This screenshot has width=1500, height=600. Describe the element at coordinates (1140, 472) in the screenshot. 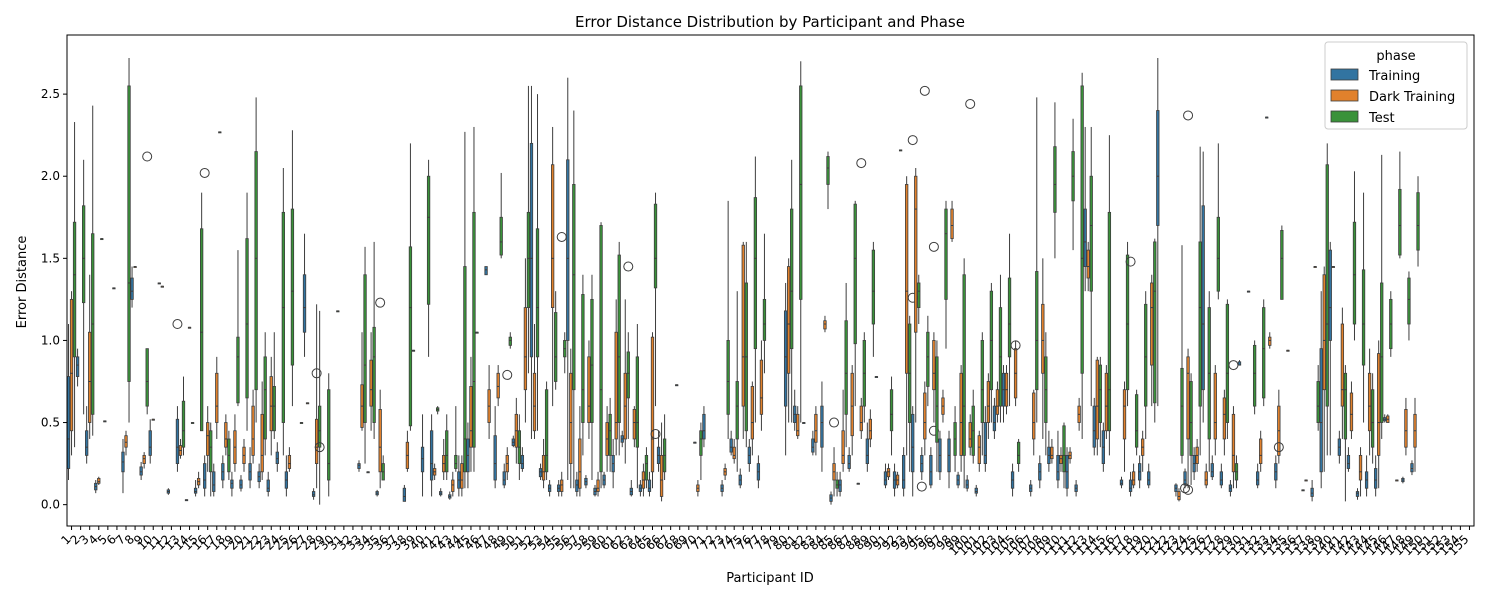

I see `box-119-training` at that location.